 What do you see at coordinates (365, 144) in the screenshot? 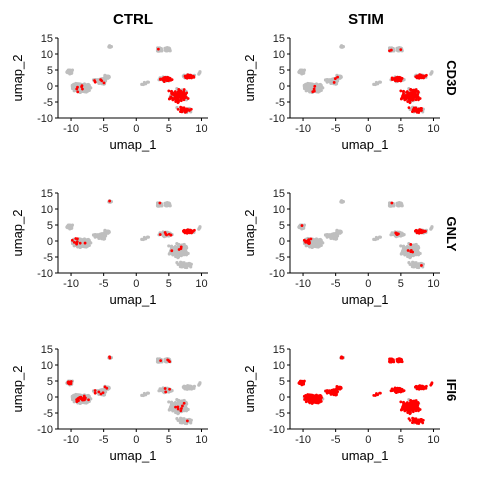
I see `x-axis-title: umap_1` at bounding box center [365, 144].